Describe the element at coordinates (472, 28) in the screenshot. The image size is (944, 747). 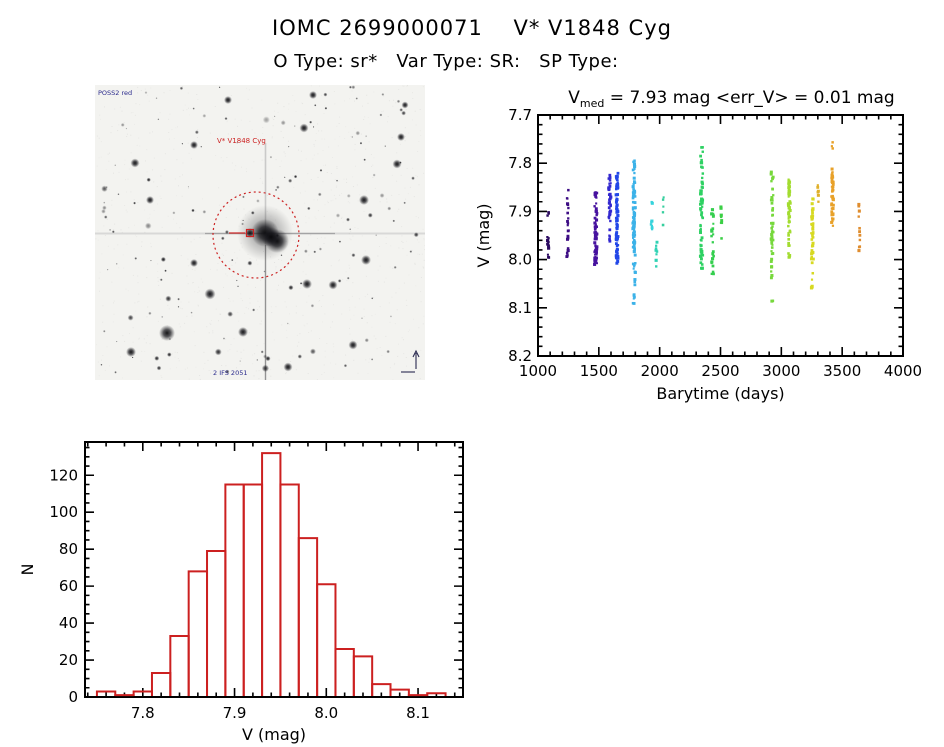
I see `page-title: IOMC 2699000071 V* V1848 Cyg` at that location.